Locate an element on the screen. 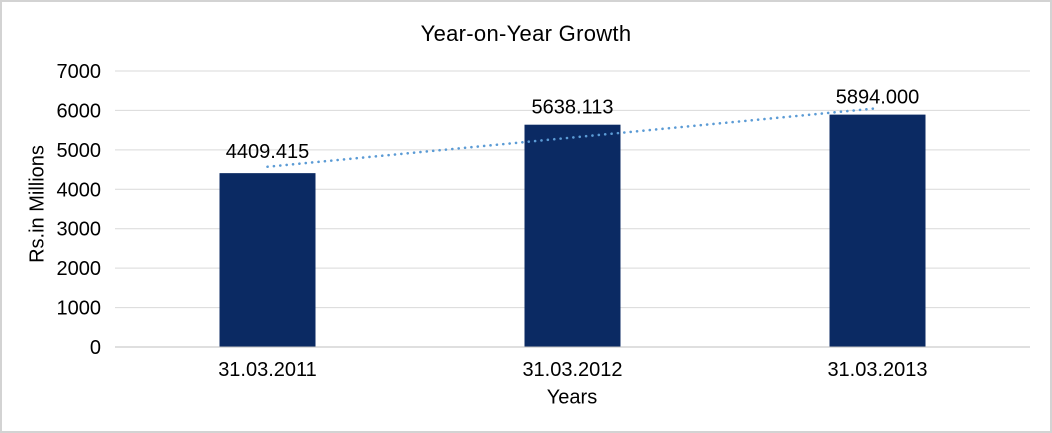 Image resolution: width=1052 pixels, height=433 pixels. x-tick-label: 31.03.2012 is located at coordinates (572, 370).